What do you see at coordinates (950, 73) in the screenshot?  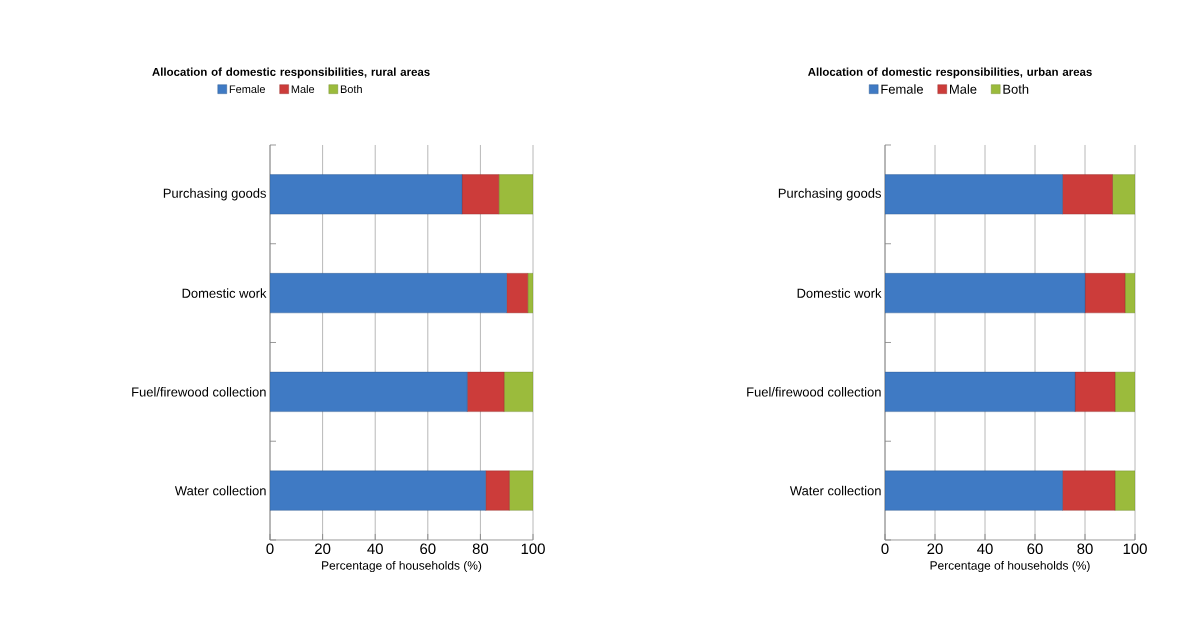 I see `chart-title: Allocation of domestic responsibilities, urban areas` at bounding box center [950, 73].